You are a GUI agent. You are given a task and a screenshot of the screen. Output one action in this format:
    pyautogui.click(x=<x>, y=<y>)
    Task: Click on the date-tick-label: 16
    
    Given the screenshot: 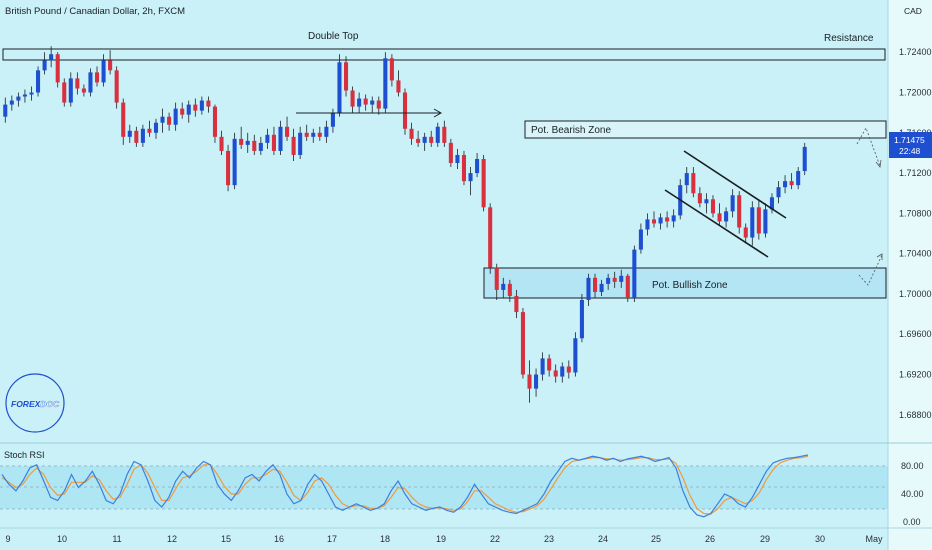 What is the action you would take?
    pyautogui.click(x=279, y=539)
    